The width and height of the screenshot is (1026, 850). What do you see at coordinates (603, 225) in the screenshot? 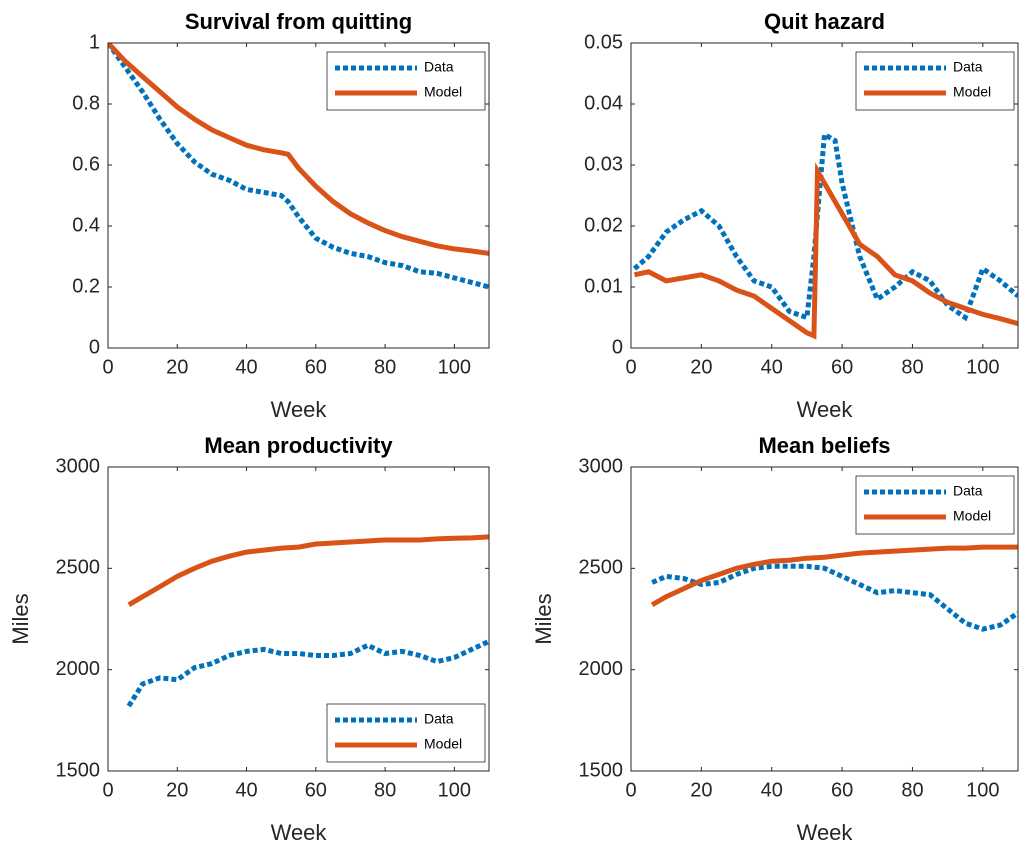
I see `y-tick-label: 0.02` at bounding box center [603, 225].